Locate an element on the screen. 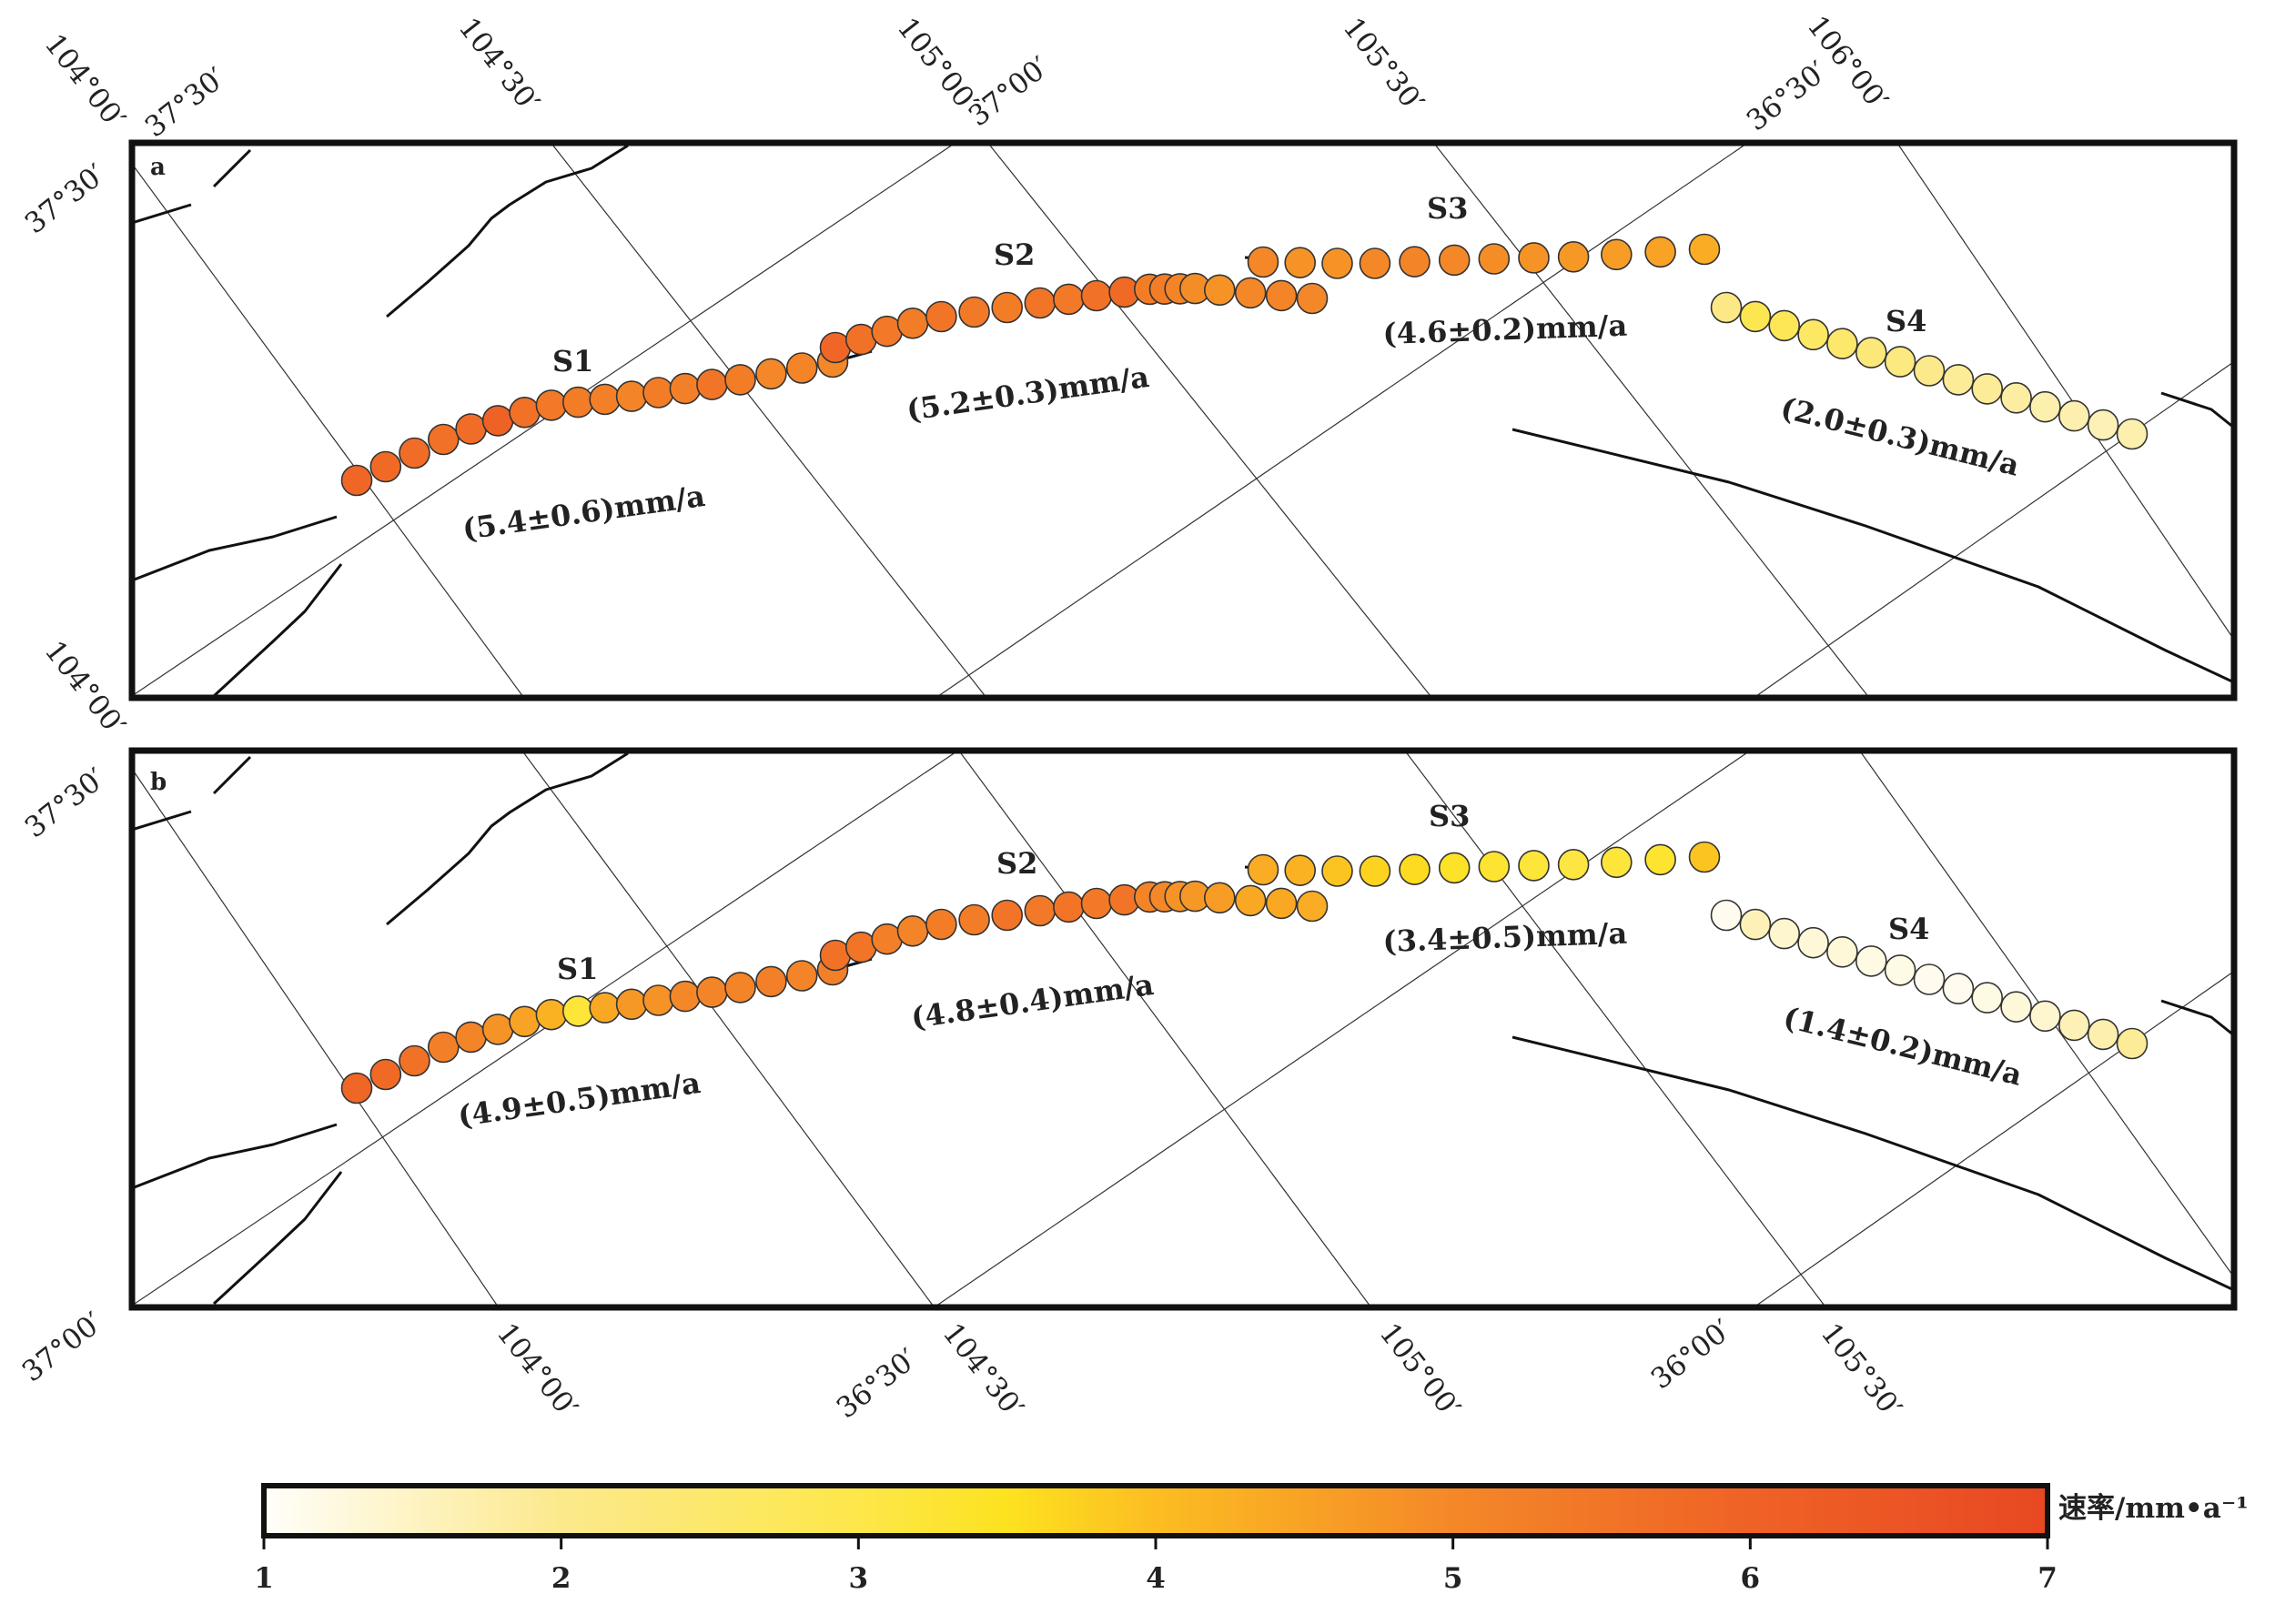  panel-b-points is located at coordinates (1245, 973).